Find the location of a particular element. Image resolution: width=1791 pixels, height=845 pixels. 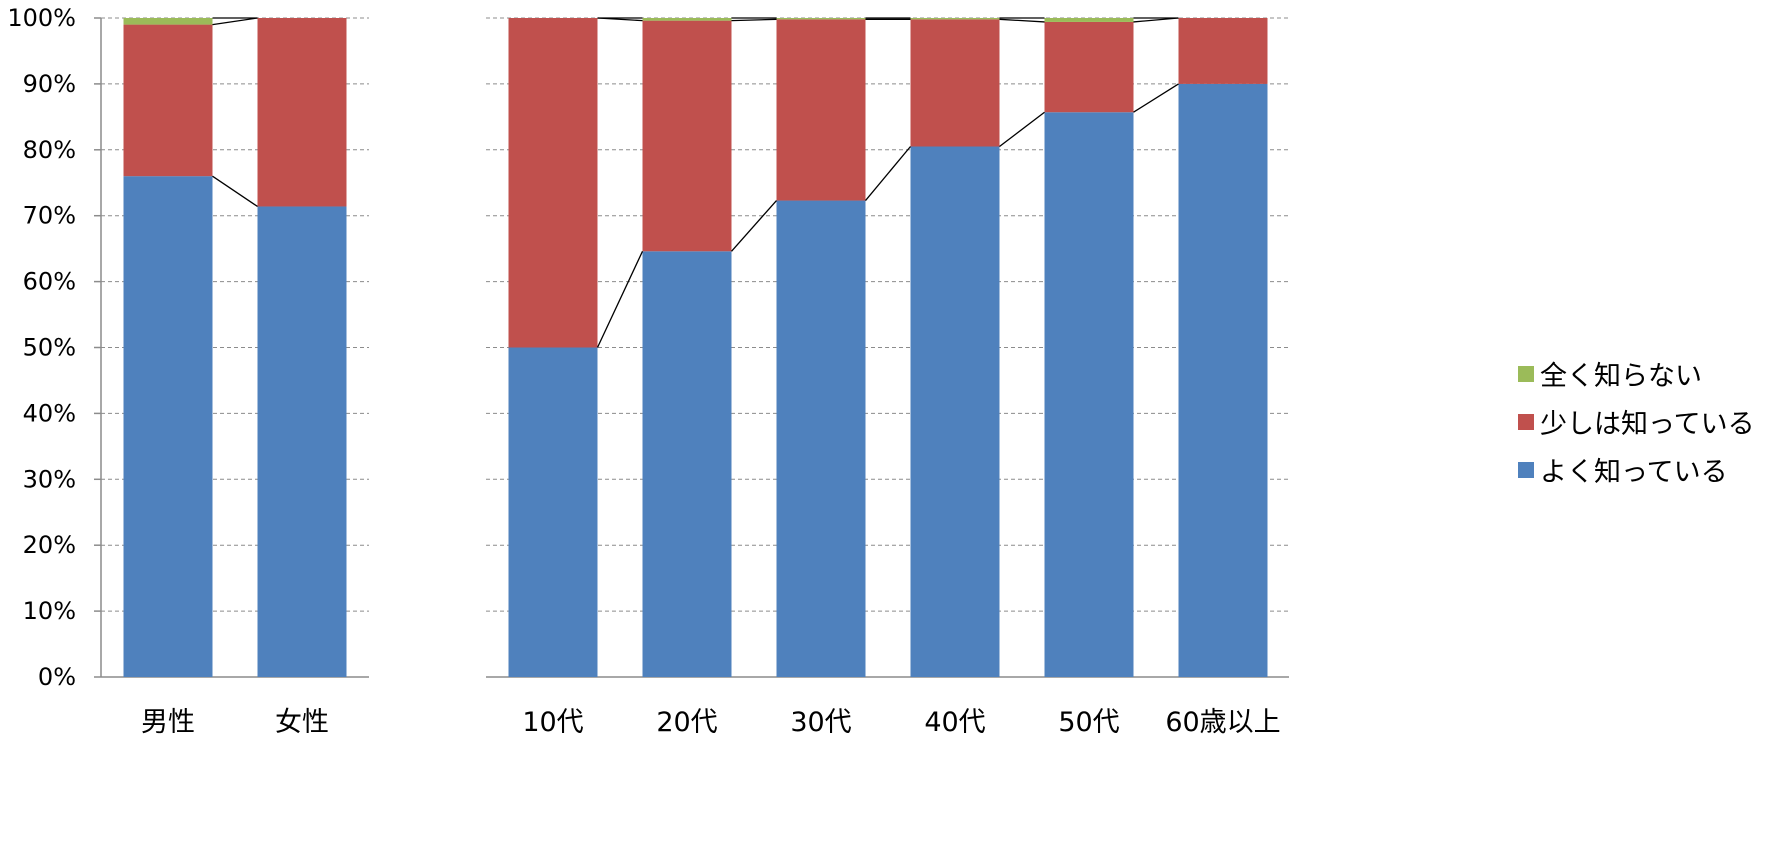

y-tick-label: 40% is located at coordinates (49, 413).